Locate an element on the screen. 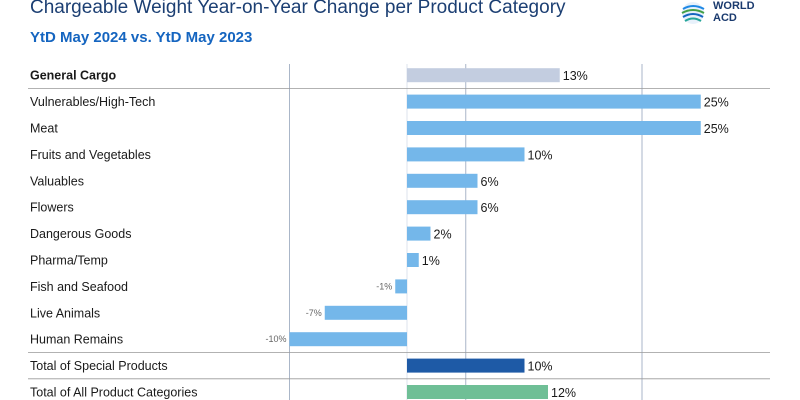 The height and width of the screenshot is (400, 800). chart-subtitle: YtD May 2024 vs. YtD May 2023 is located at coordinates (141, 37).